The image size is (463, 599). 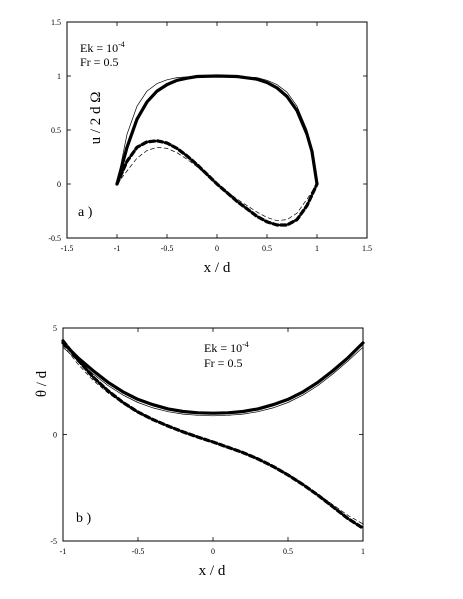 I want to click on panel-b-x-tick-label: 1, so click(x=363, y=551).